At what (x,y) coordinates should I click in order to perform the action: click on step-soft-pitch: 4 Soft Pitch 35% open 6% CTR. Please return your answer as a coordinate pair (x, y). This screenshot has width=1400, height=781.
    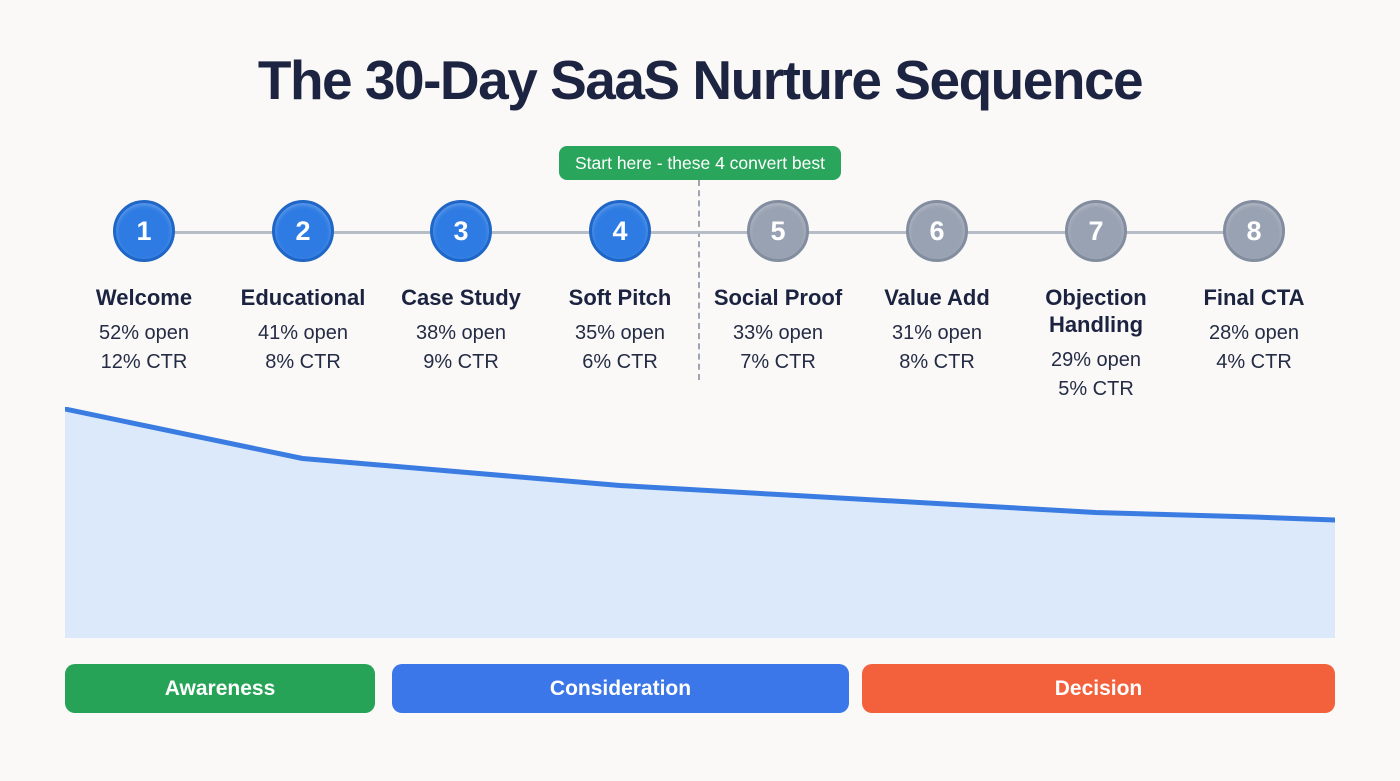
    Looking at the image, I should click on (620, 288).